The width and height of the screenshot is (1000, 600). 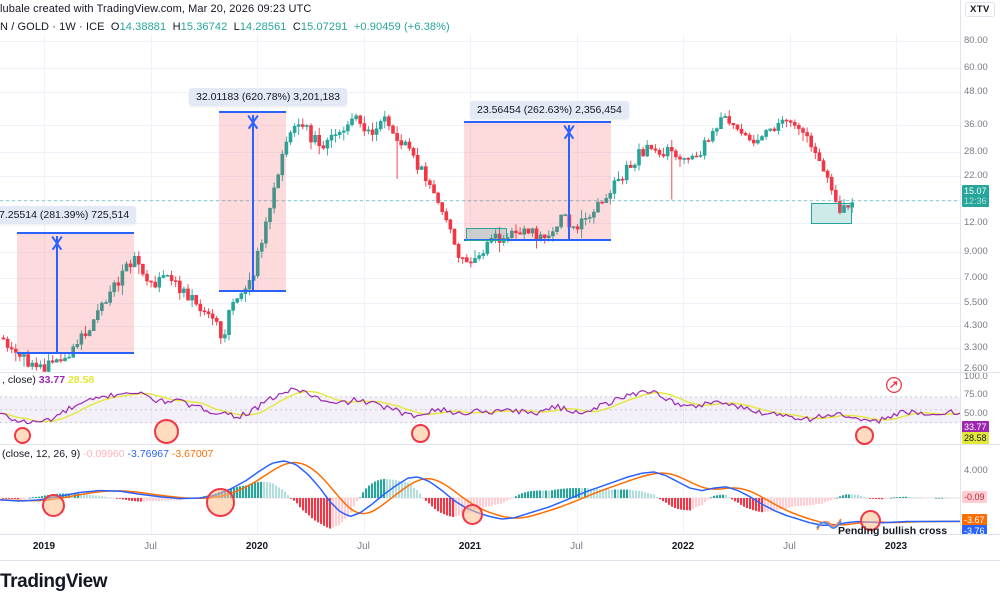 I want to click on macd-signal-value: -3.67007, so click(x=192, y=454).